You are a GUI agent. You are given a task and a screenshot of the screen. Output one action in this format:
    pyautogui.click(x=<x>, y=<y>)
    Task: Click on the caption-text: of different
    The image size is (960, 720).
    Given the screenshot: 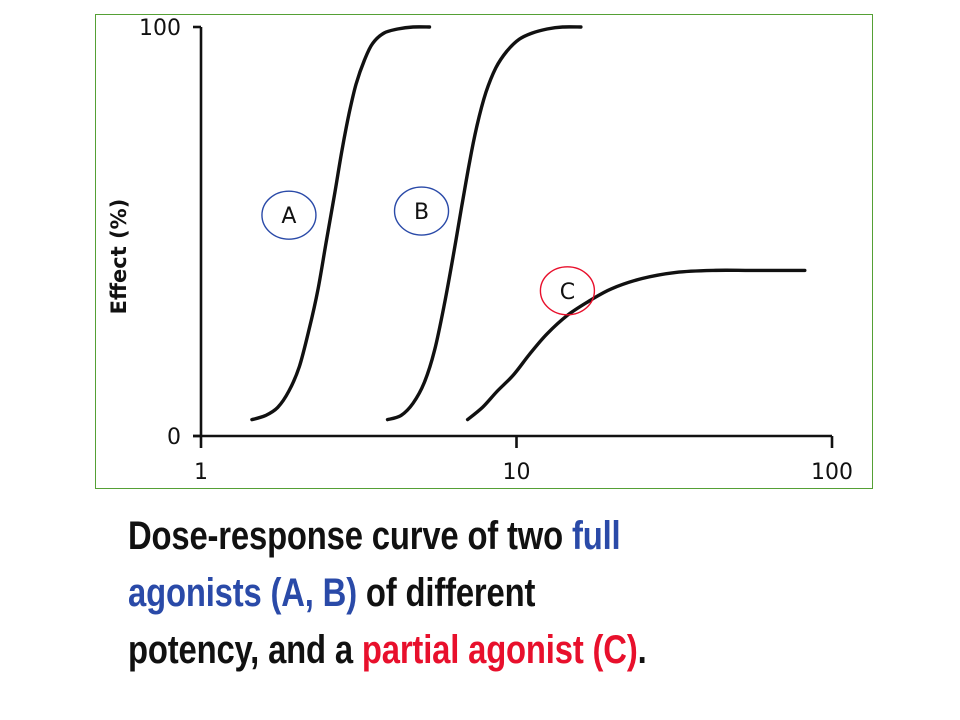 What is the action you would take?
    pyautogui.click(x=446, y=593)
    